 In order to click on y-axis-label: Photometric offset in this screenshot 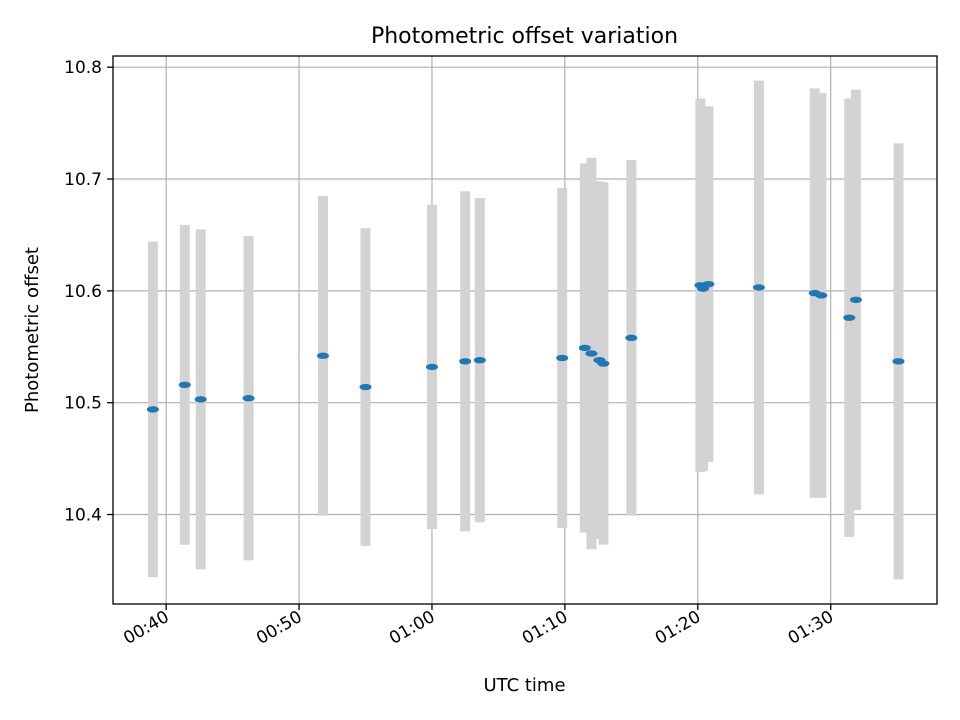, I will do `click(32, 330)`.